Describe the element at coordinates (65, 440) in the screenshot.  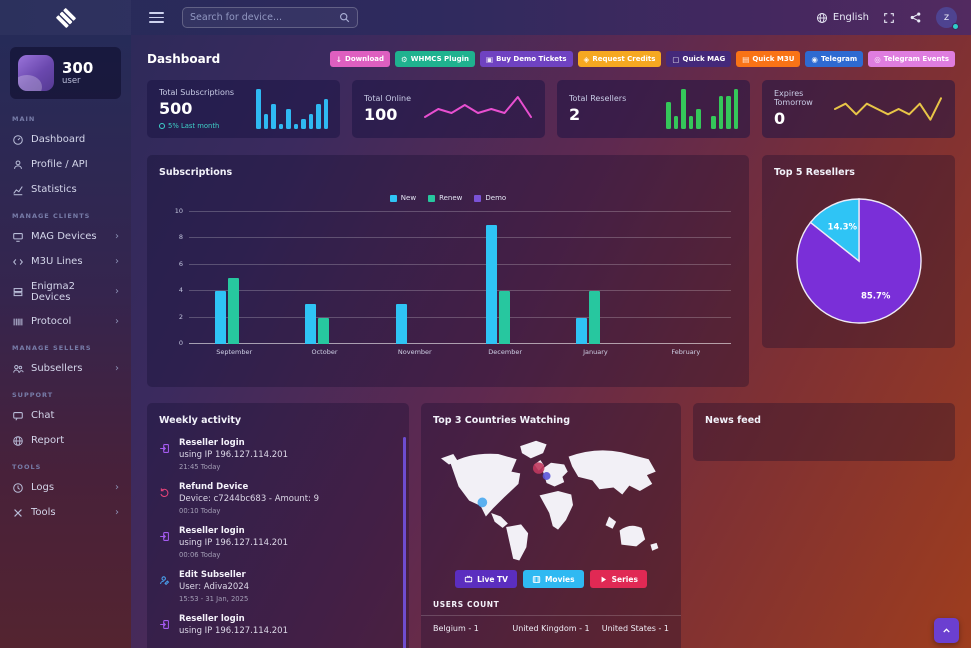
I see `sidebar-item-report: Report` at that location.